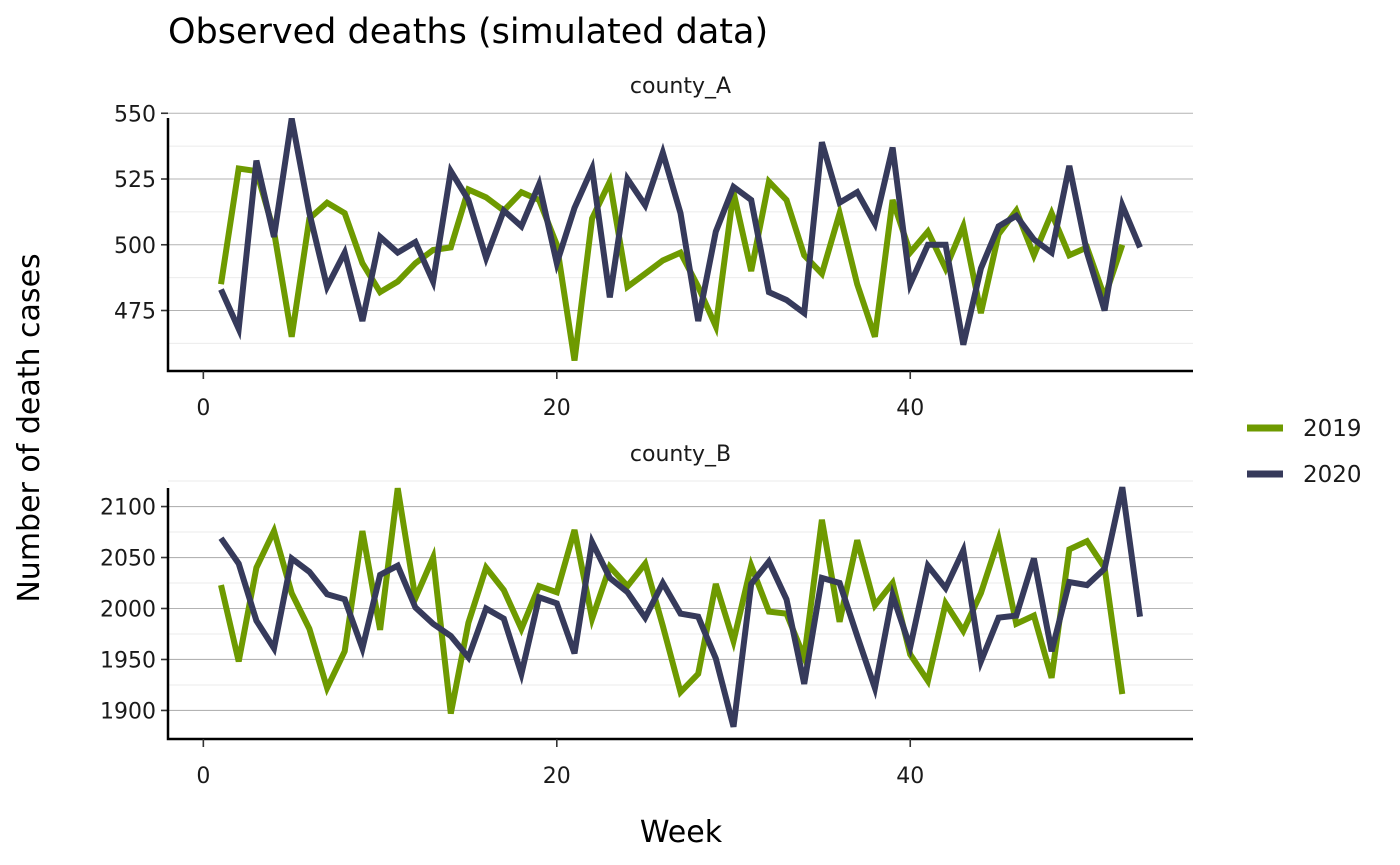 This screenshot has height=865, width=1400. Describe the element at coordinates (135, 180) in the screenshot. I see `y-tick-label: 525` at that location.